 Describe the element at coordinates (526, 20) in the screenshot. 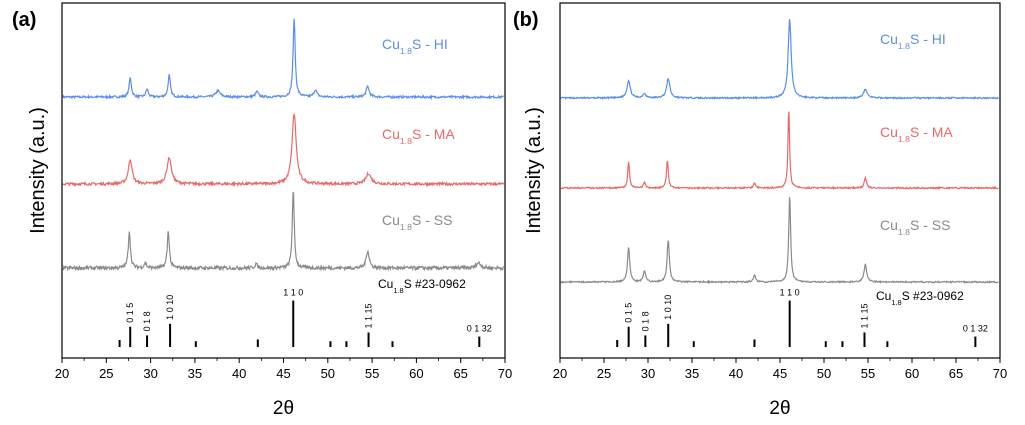

I see `panel-label: (b)` at that location.